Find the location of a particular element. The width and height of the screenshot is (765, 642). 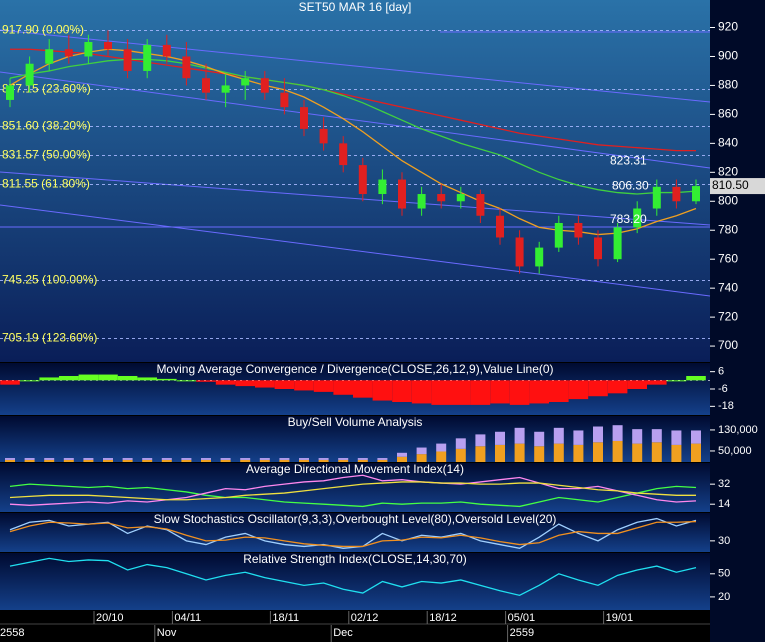

y-tick-label: 6 is located at coordinates (721, 372).